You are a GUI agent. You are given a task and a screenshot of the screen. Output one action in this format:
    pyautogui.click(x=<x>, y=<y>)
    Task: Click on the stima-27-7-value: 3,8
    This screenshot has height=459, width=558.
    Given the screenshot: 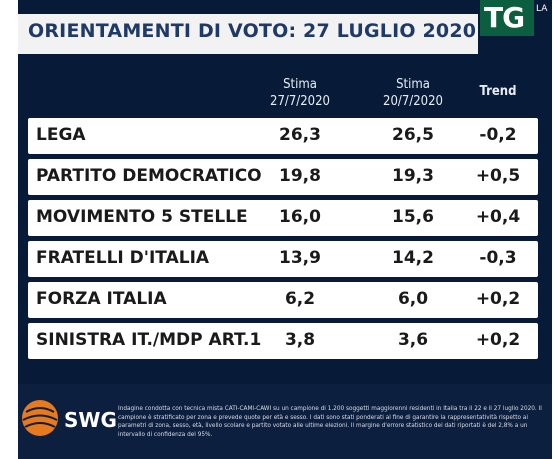 What is the action you would take?
    pyautogui.click(x=300, y=340)
    